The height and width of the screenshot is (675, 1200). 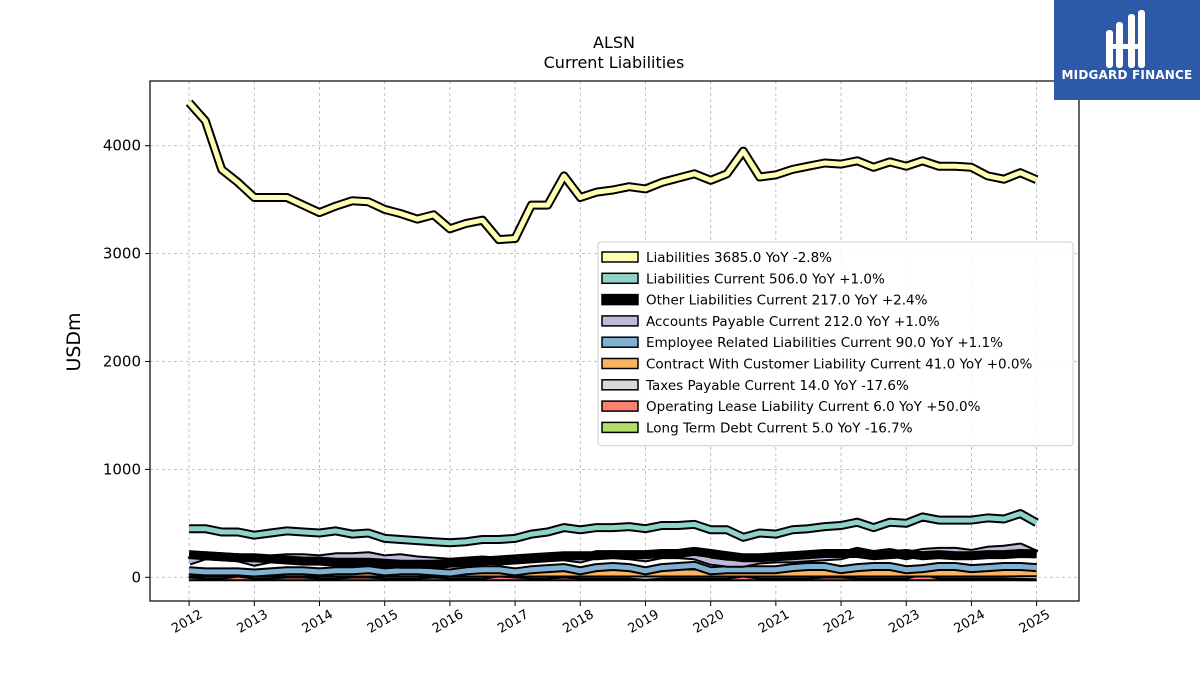 I want to click on x-tick-label: 2023, so click(x=904, y=622).